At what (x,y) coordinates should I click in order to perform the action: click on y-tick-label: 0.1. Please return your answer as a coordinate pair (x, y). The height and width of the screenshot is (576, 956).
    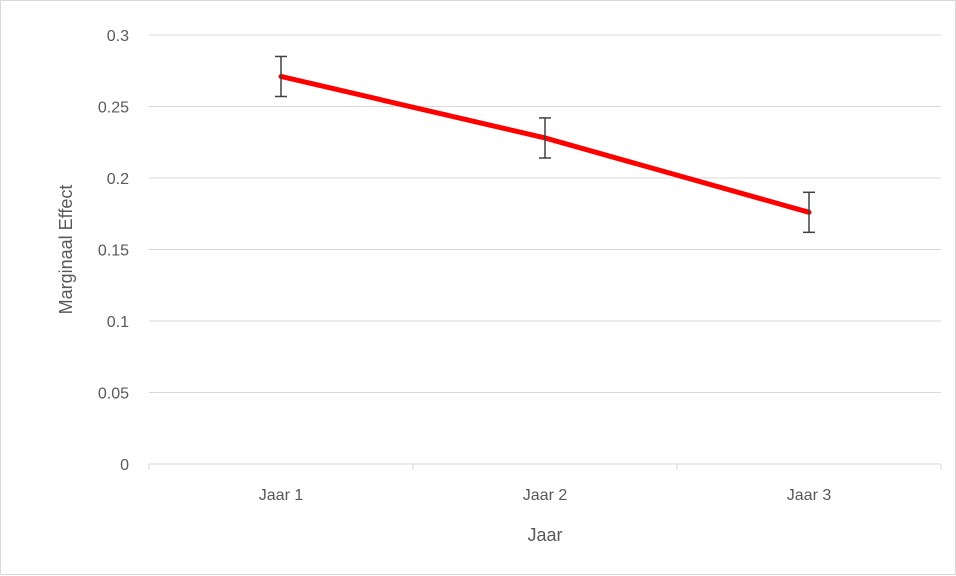
    Looking at the image, I should click on (118, 322).